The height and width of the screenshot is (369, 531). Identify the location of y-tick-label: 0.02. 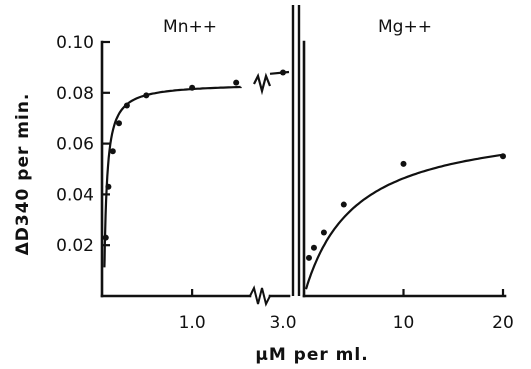
(75, 246).